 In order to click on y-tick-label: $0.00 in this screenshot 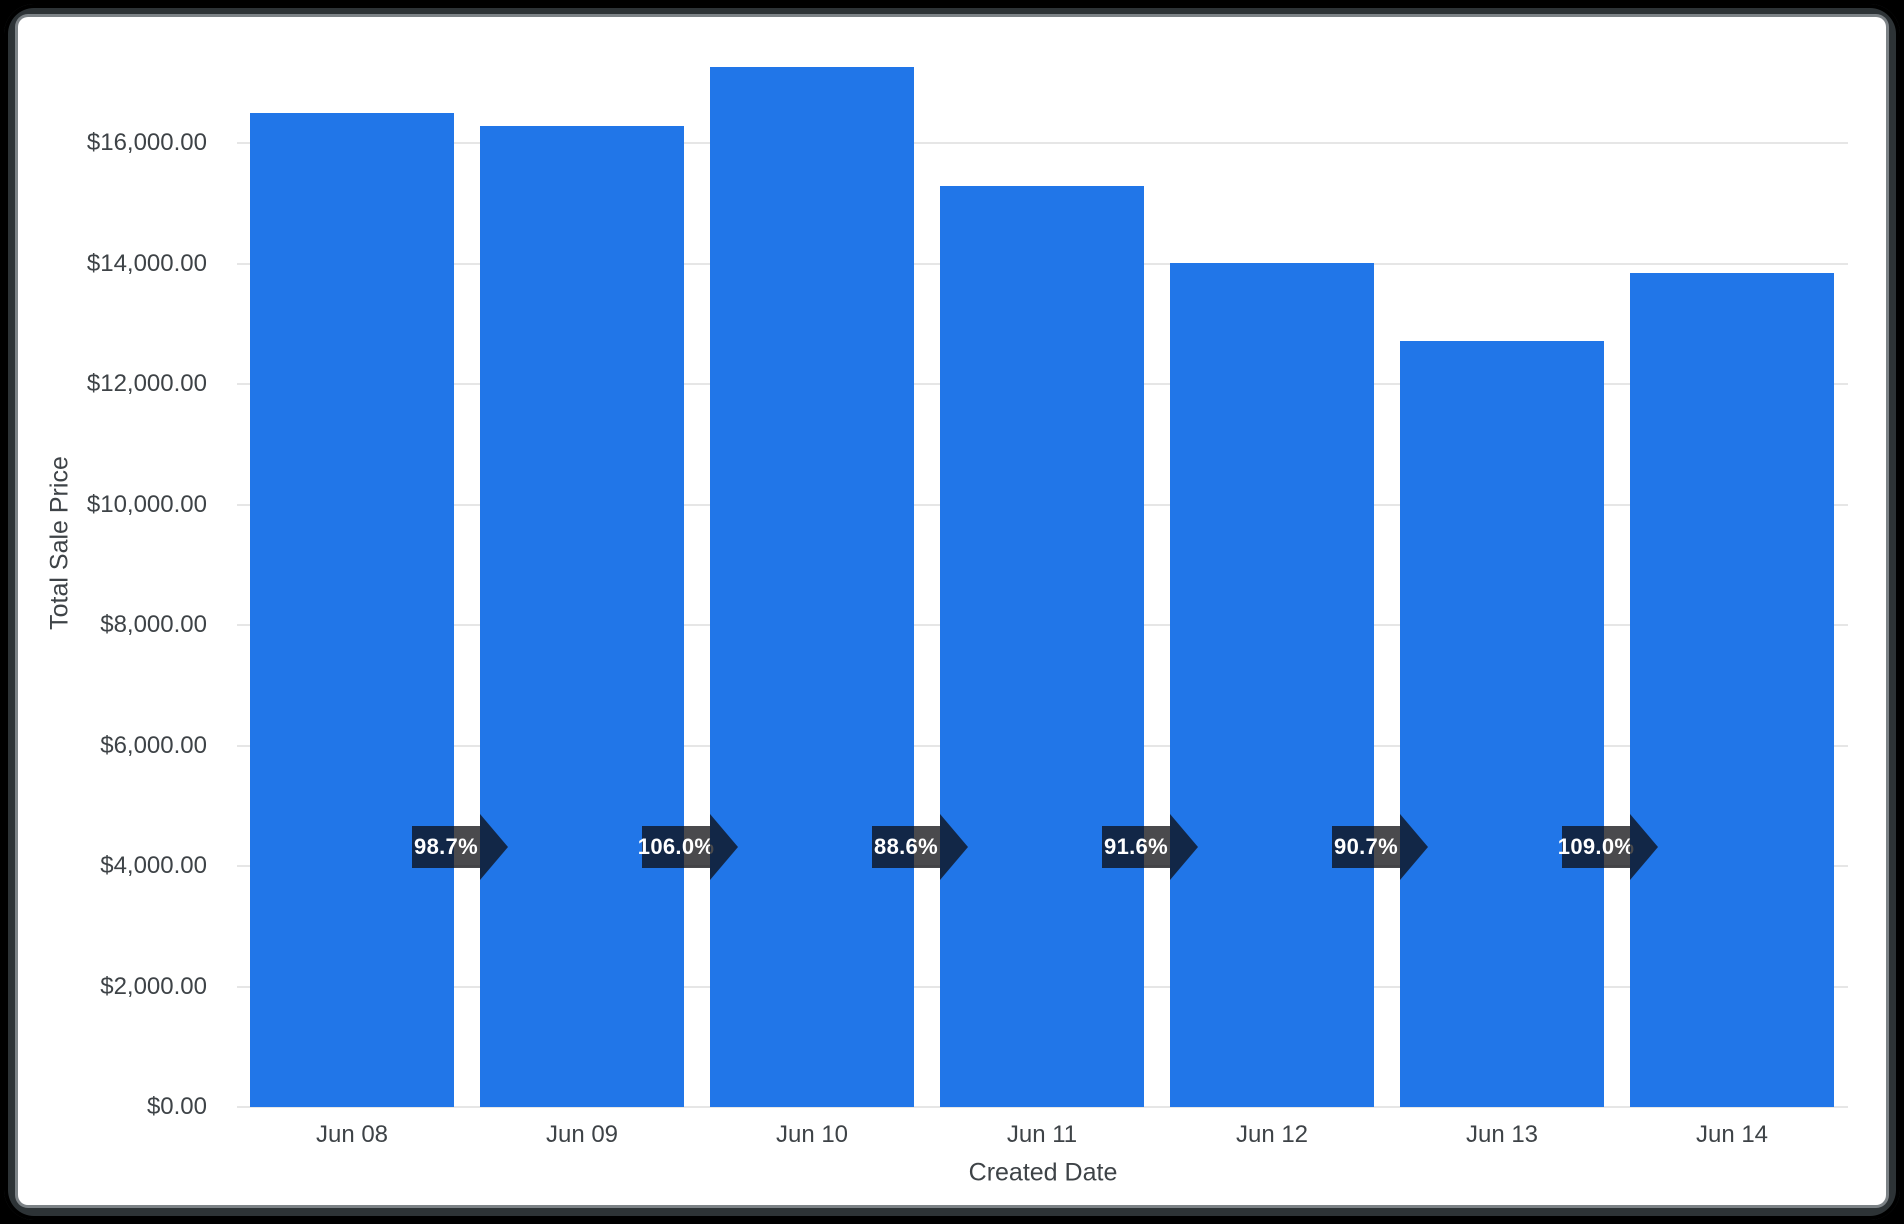, I will do `click(176, 1106)`.